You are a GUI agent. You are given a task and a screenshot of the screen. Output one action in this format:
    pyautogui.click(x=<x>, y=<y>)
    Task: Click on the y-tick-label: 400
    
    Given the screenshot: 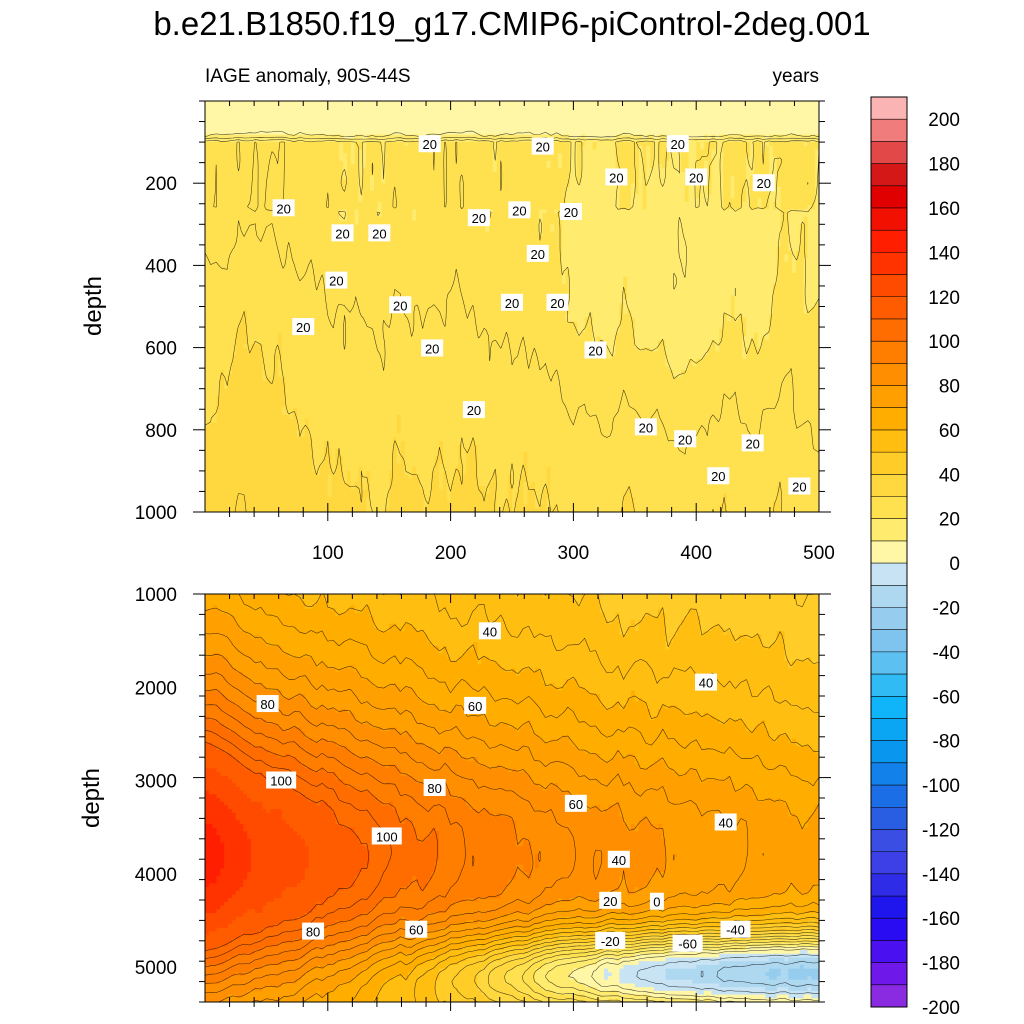 What is the action you would take?
    pyautogui.click(x=161, y=266)
    